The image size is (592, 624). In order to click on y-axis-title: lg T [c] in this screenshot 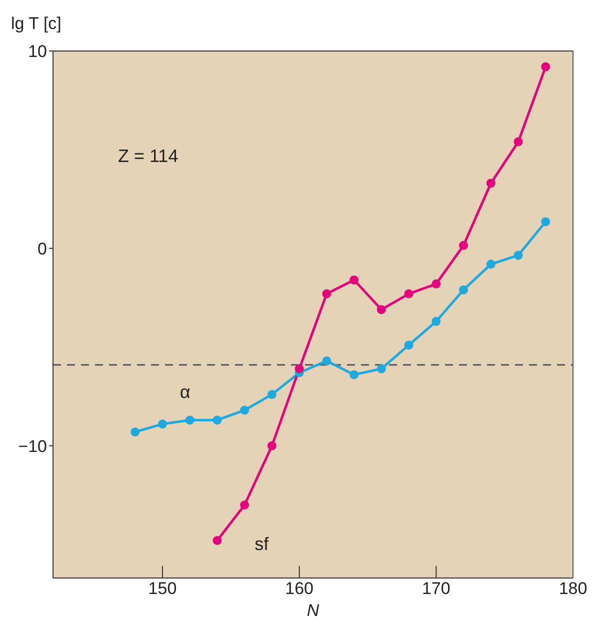, I will do `click(36, 23)`.